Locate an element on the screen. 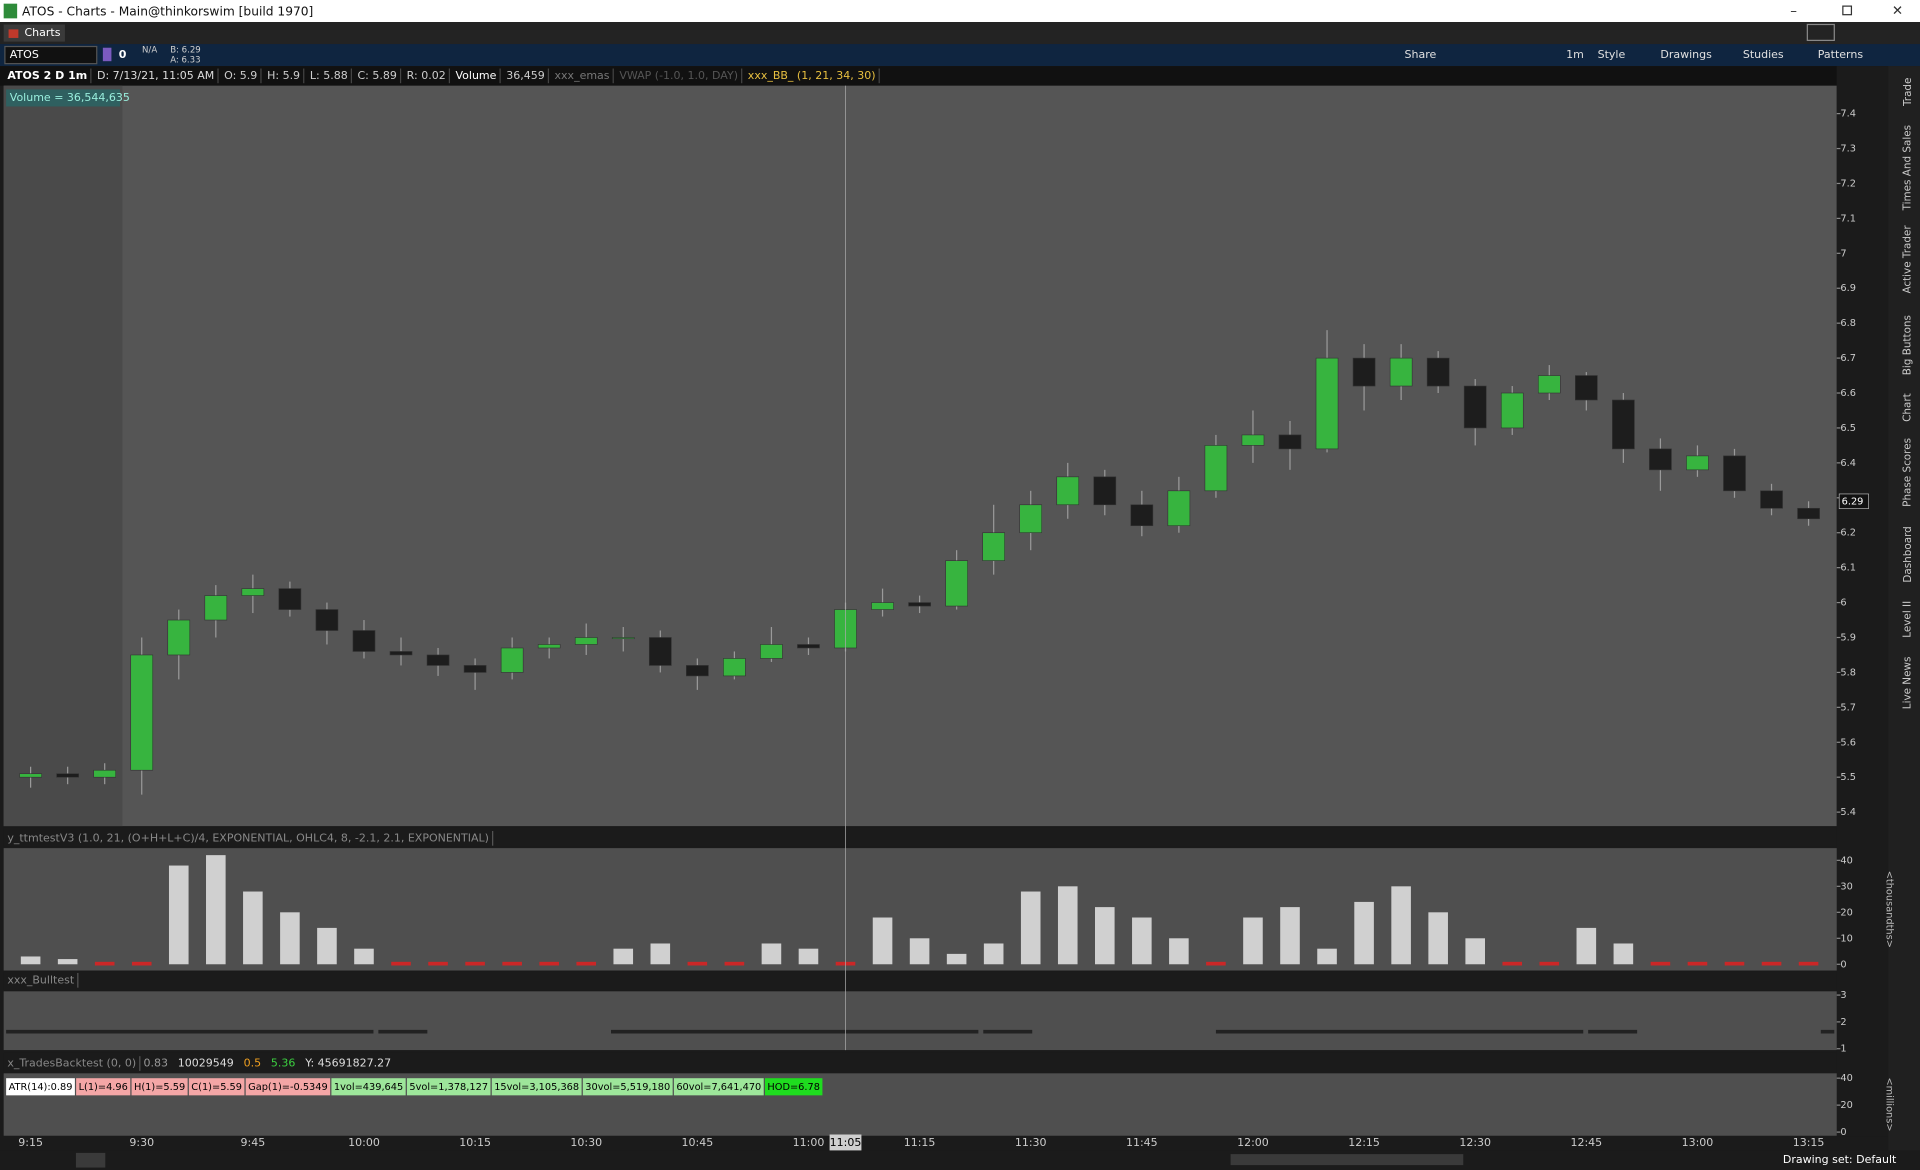 The width and height of the screenshot is (1920, 1170). symbol-box is located at coordinates (51, 55).